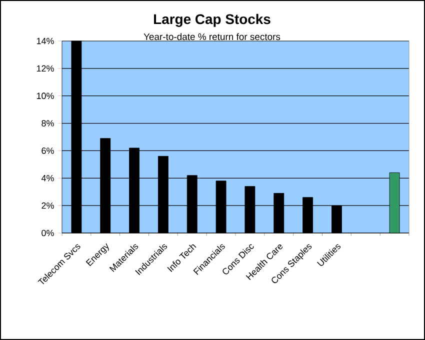 Image resolution: width=425 pixels, height=340 pixels. I want to click on chart-title: Large Cap Stocks, so click(212, 20).